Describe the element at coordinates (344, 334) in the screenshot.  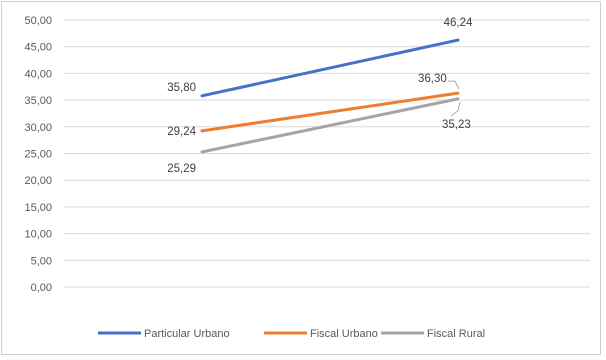
I see `legend-label: Fiscal Urbano` at that location.